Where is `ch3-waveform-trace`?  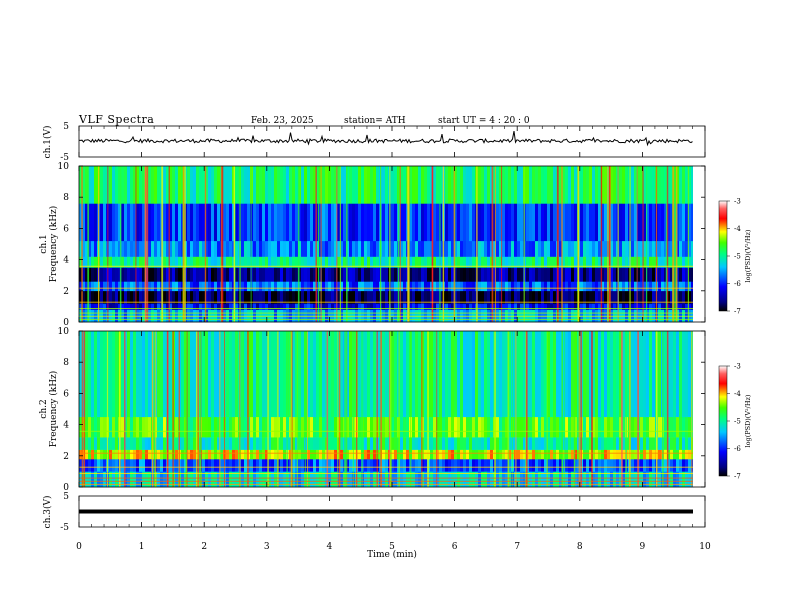
ch3-waveform-trace is located at coordinates (386, 511).